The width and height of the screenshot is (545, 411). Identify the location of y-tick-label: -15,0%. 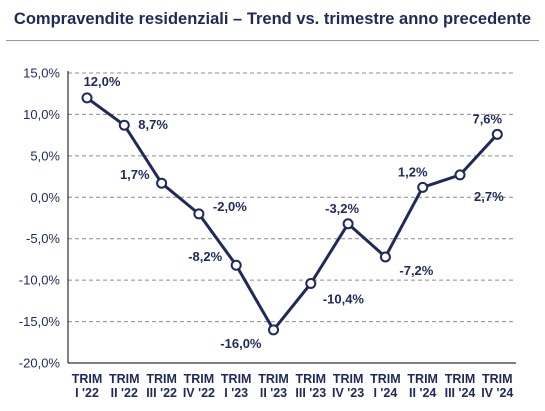
(40, 321).